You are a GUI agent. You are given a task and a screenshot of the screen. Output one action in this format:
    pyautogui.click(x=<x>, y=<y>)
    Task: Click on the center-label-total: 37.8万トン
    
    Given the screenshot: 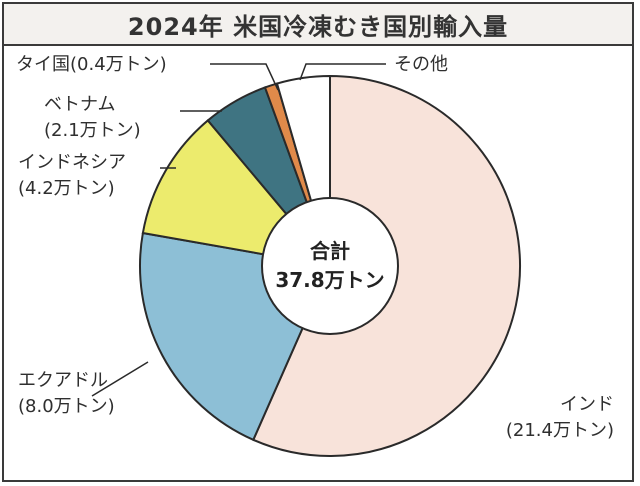 What is the action you would take?
    pyautogui.click(x=329, y=280)
    